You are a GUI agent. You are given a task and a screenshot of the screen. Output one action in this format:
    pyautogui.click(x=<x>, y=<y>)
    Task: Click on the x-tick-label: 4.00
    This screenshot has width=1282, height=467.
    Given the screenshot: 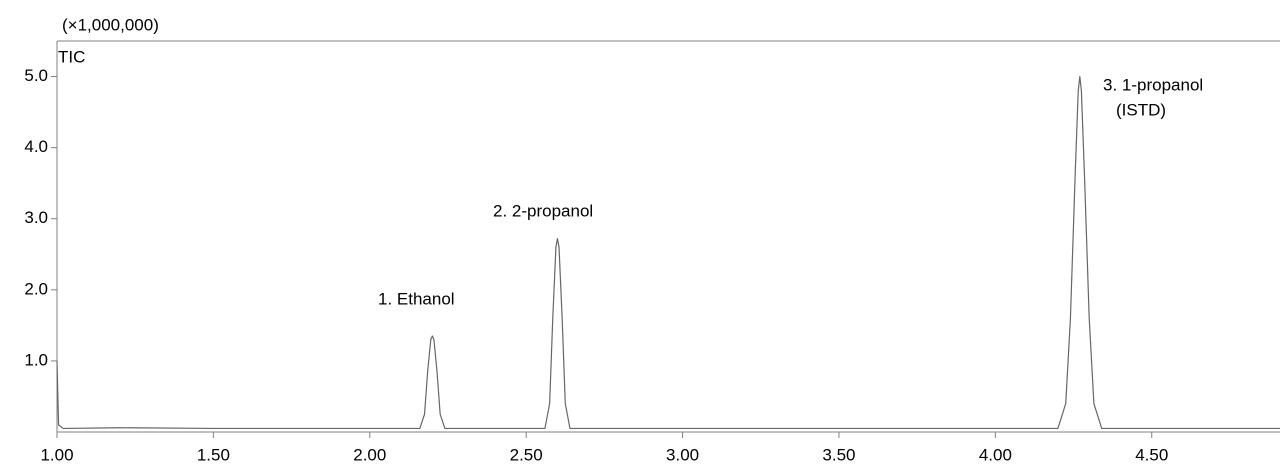 What is the action you would take?
    pyautogui.click(x=995, y=454)
    